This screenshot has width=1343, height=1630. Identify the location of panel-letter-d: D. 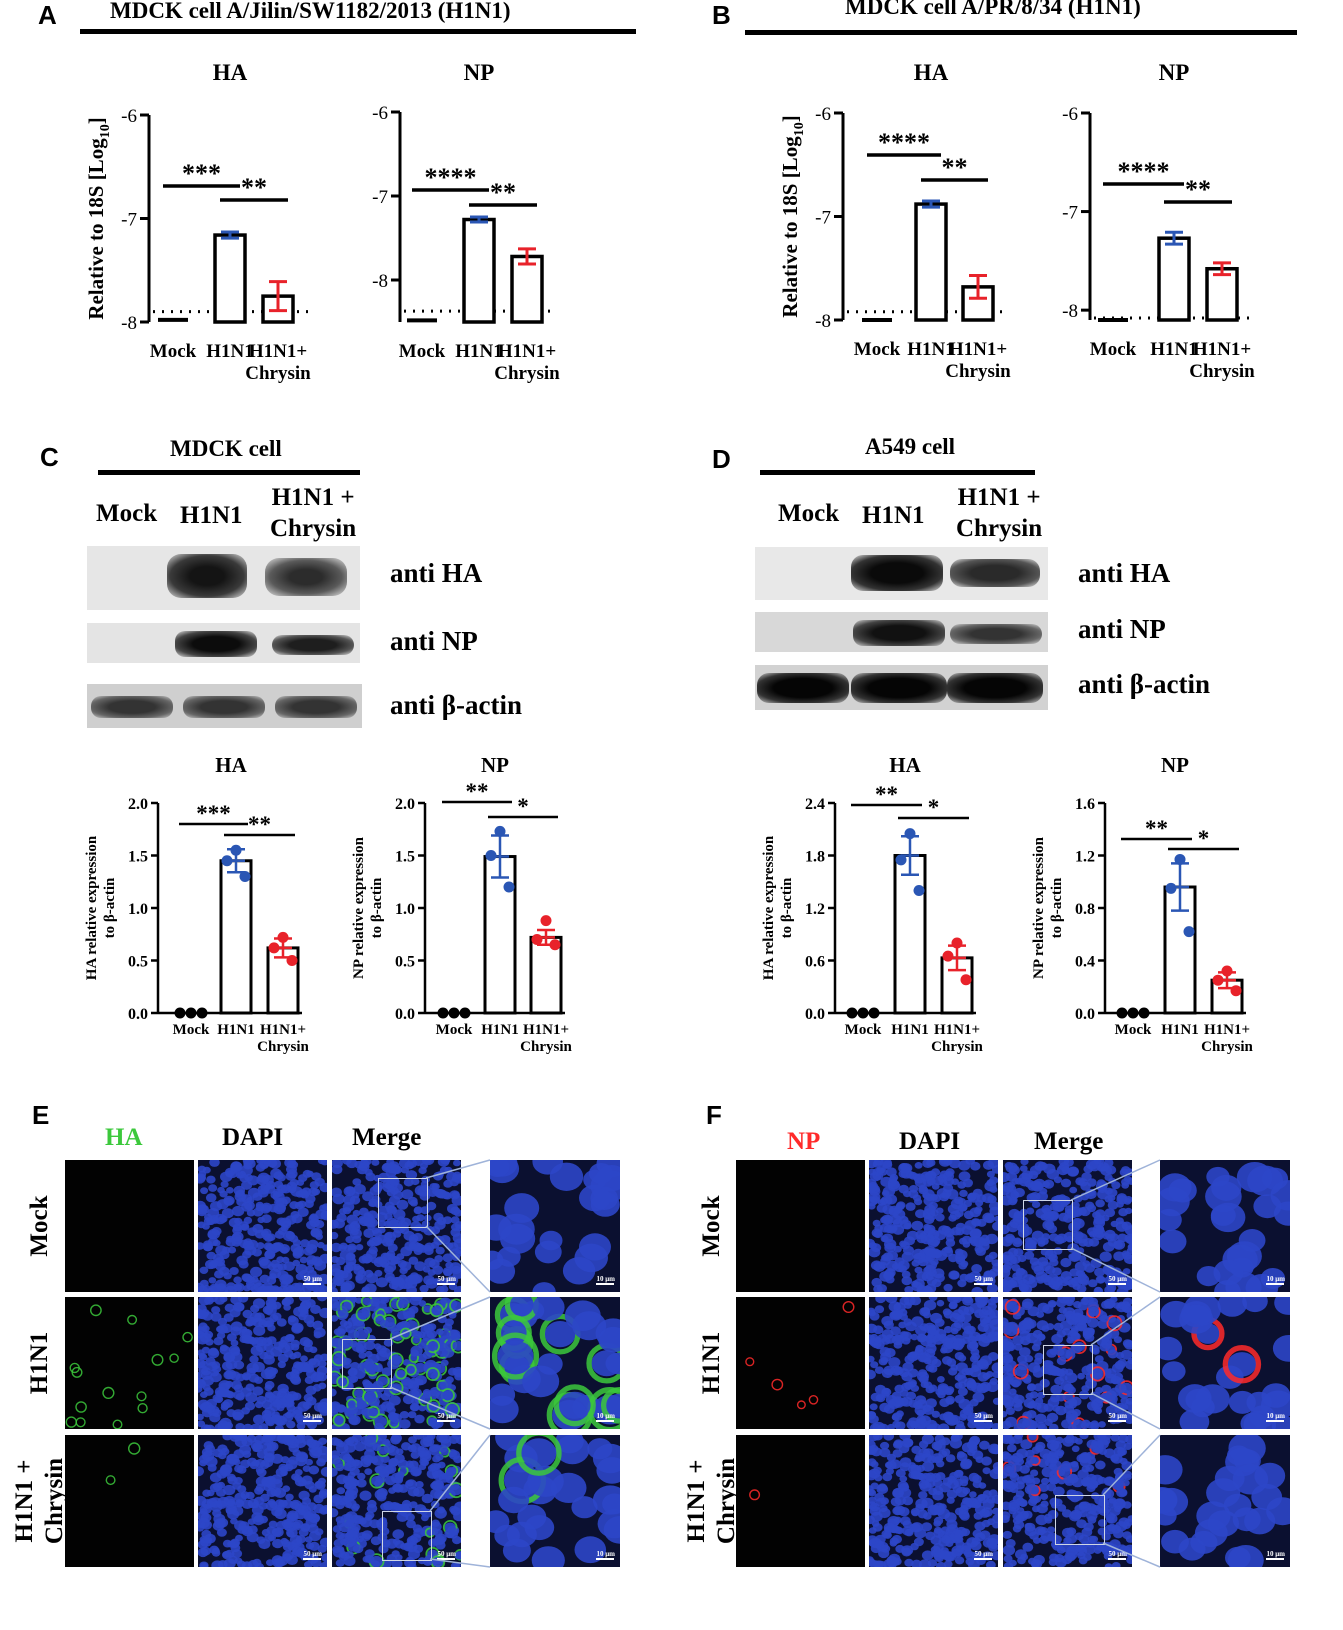
(721, 459).